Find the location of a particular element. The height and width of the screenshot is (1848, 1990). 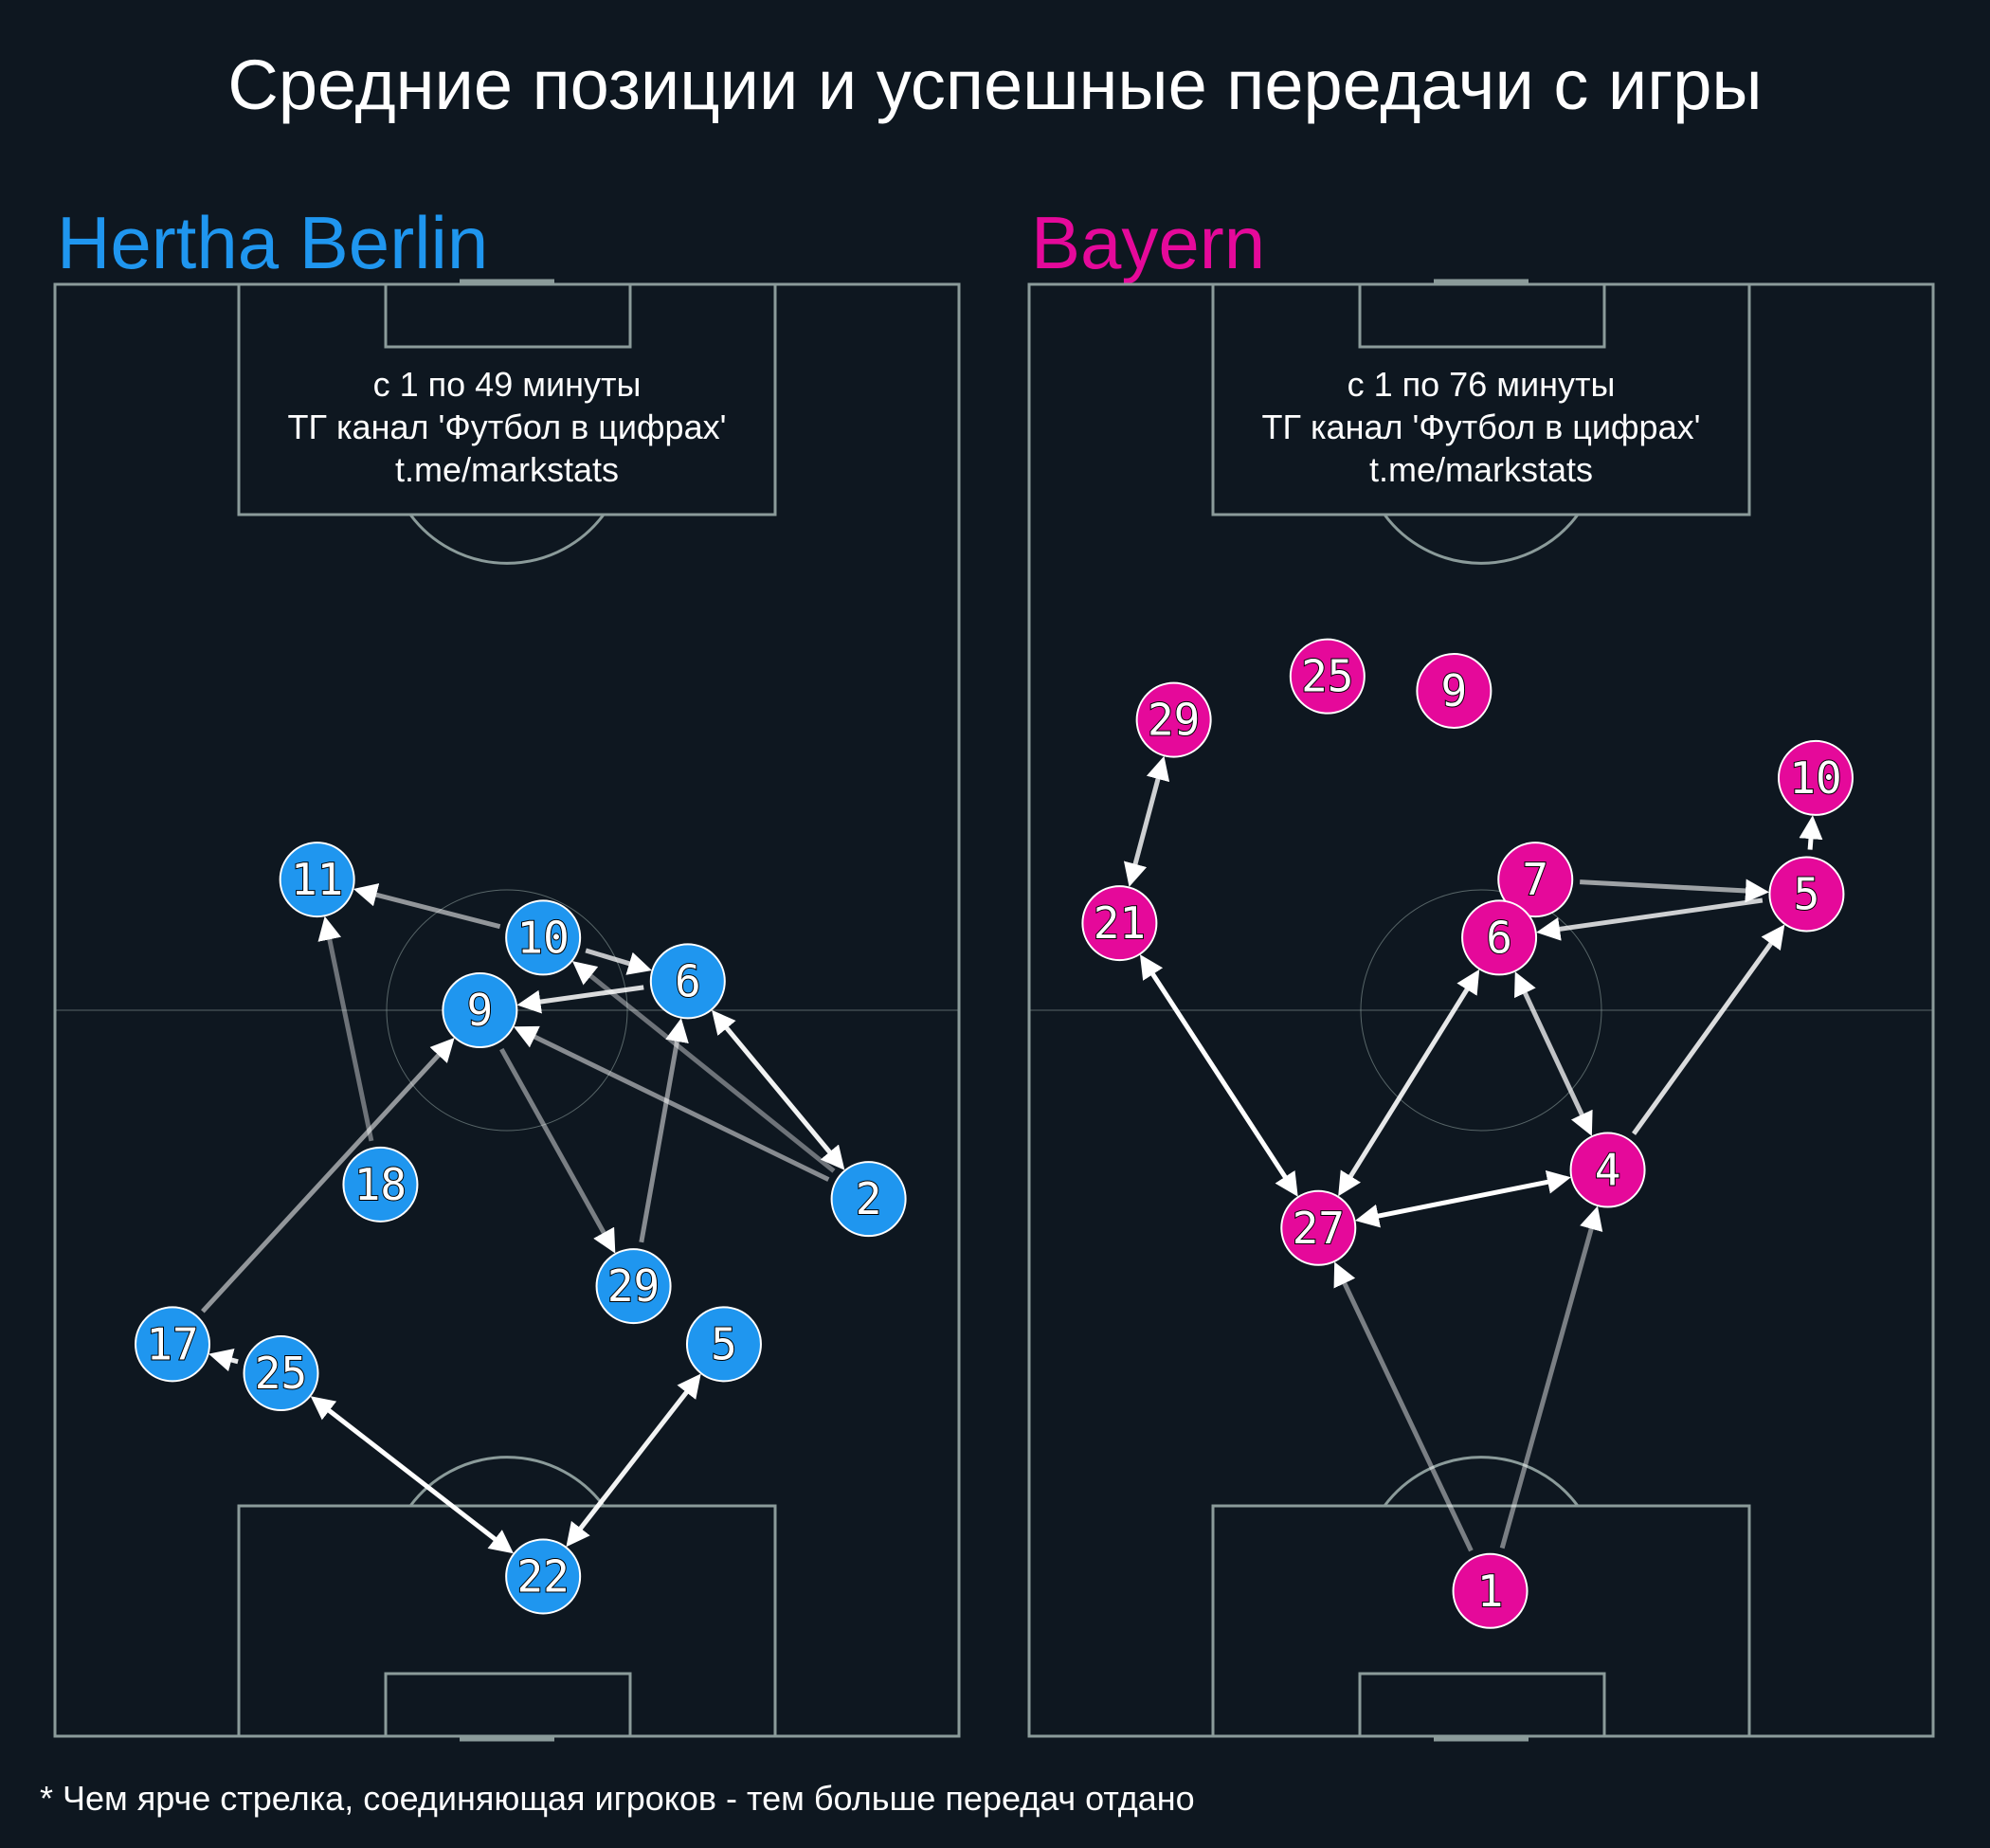

player-number: 29 is located at coordinates (1174, 721).